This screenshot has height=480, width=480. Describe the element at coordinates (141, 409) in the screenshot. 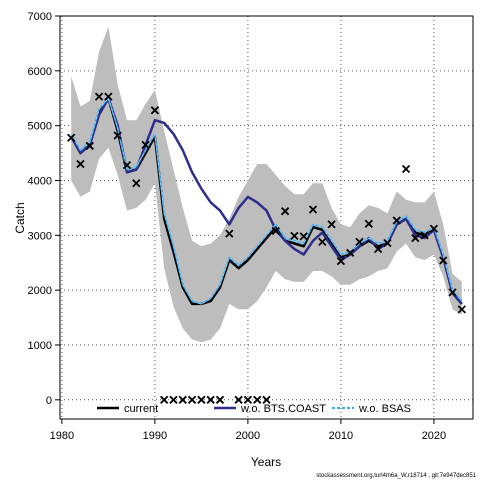

I see `legend-label: current` at that location.